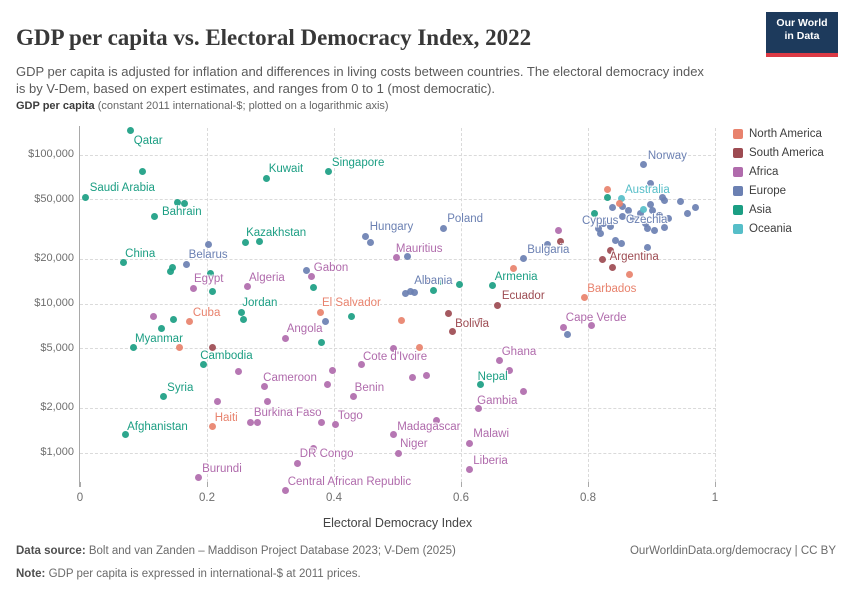 The image size is (850, 600). What do you see at coordinates (351, 302) in the screenshot?
I see `country-label-el-salvador: El Salvador` at bounding box center [351, 302].